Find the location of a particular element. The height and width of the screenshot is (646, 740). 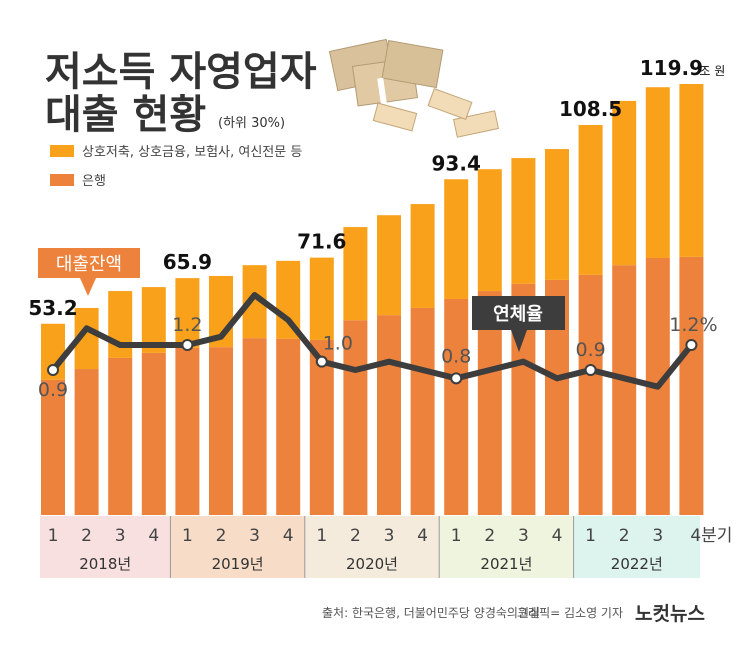

rate-label: 0.8 is located at coordinates (456, 356).